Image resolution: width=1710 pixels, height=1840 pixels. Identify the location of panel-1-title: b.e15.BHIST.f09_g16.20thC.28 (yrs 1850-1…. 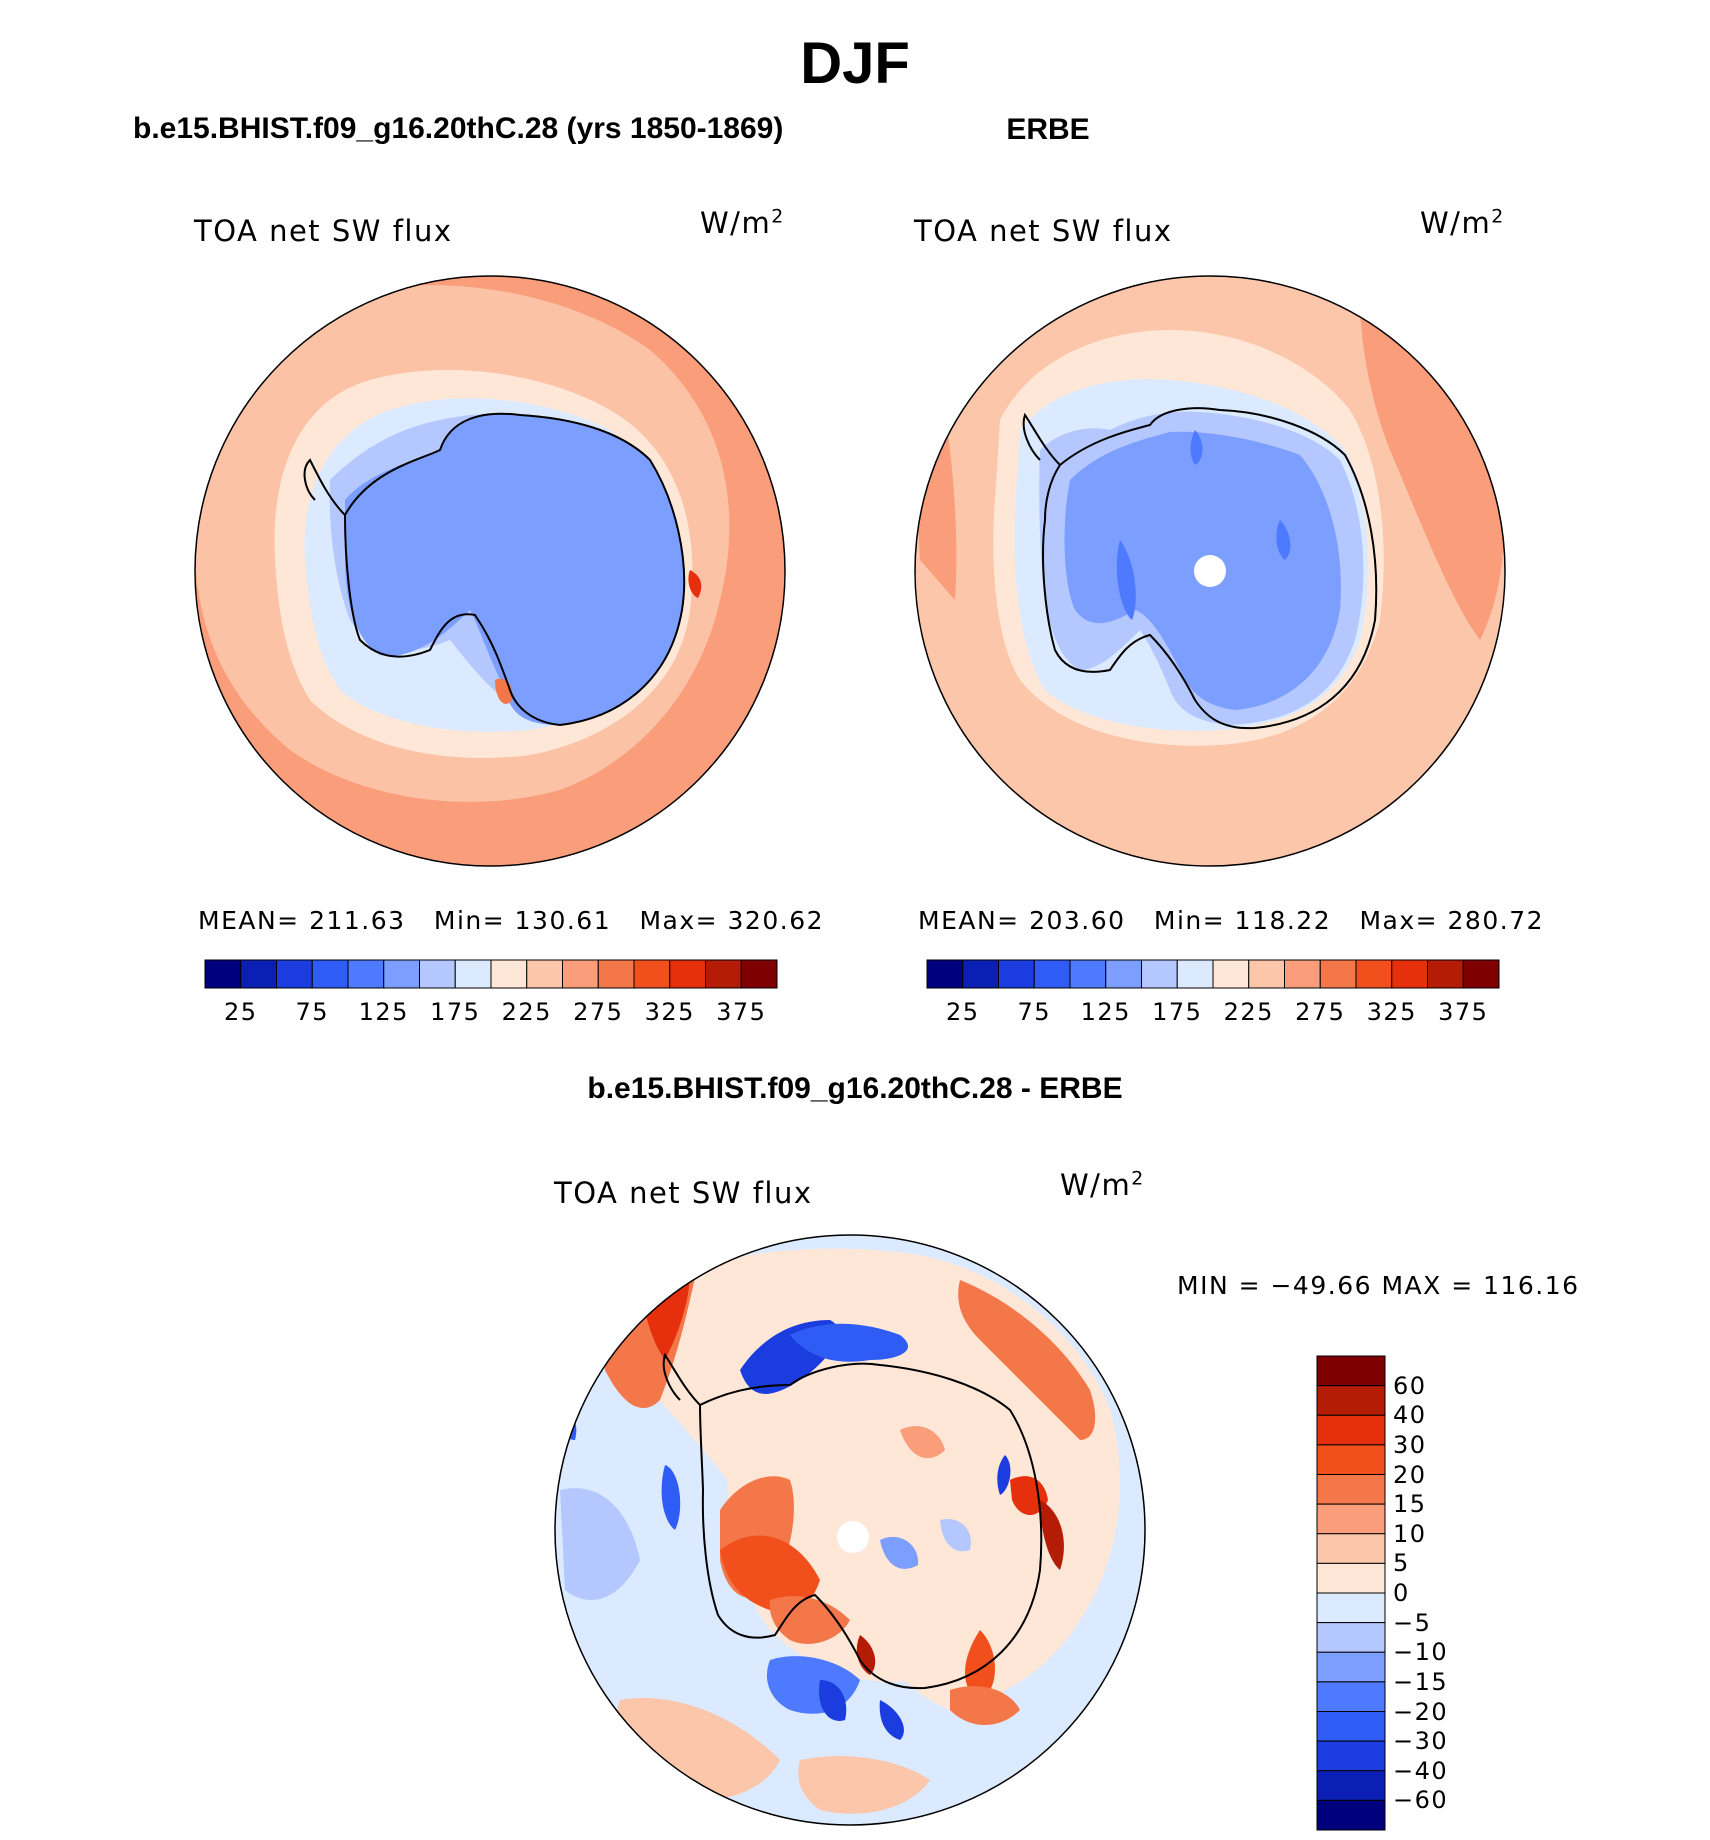
(458, 128).